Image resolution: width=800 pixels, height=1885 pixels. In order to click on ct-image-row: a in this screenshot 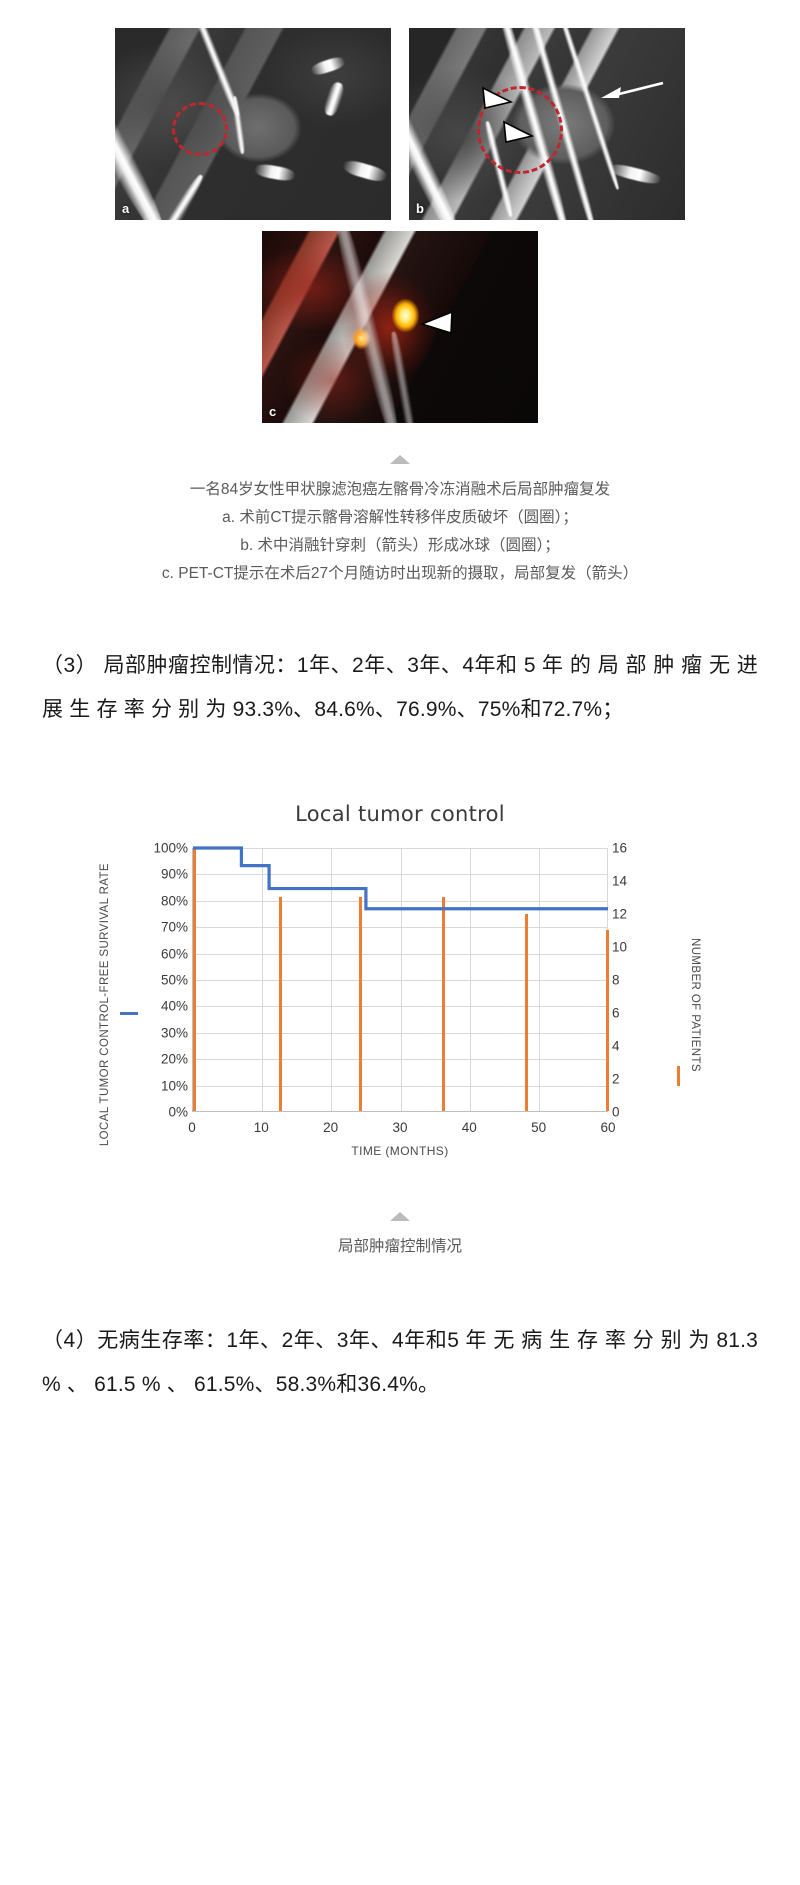, I will do `click(400, 124)`.